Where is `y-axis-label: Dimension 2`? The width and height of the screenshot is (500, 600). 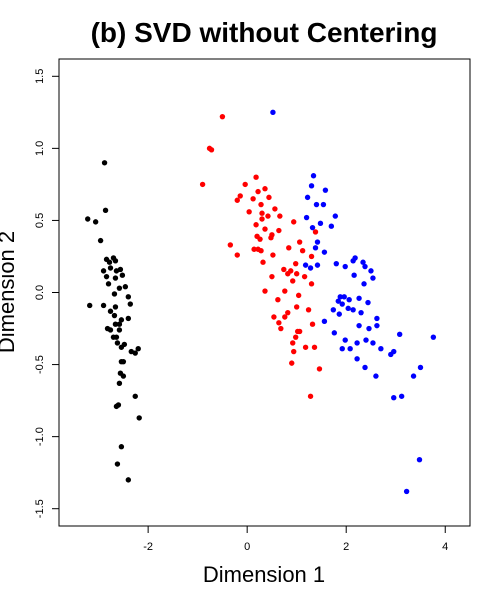 y-axis-label: Dimension 2 is located at coordinates (9, 292).